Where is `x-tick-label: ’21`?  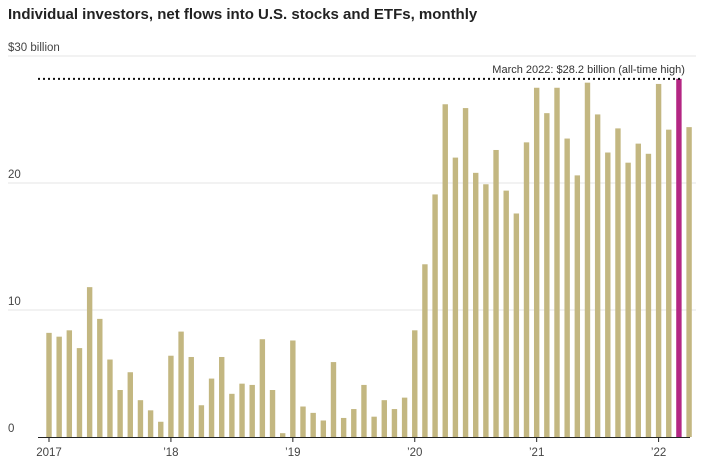
x-tick-label: ’21 is located at coordinates (536, 453).